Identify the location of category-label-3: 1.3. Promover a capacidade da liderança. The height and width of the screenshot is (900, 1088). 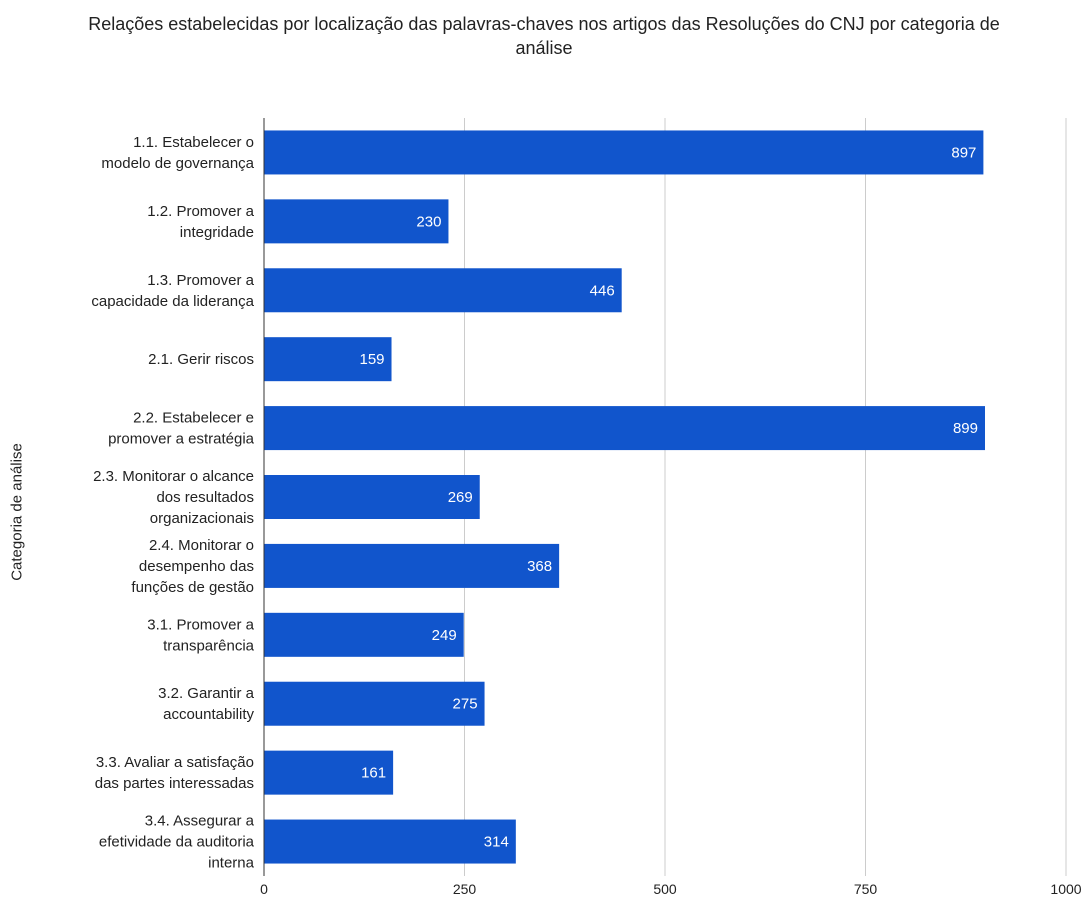
(172, 291).